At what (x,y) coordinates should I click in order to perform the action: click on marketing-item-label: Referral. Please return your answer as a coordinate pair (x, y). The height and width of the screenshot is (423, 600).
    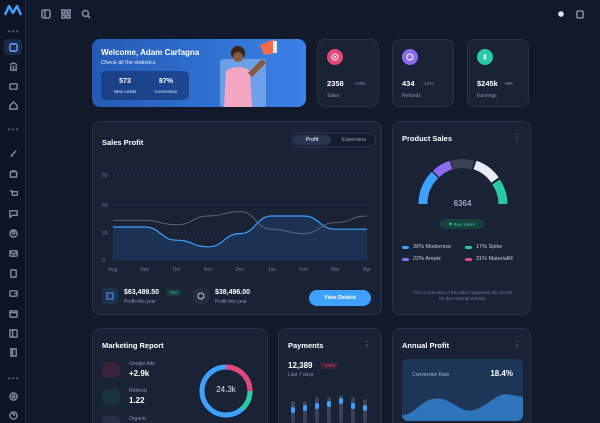
    Looking at the image, I should click on (138, 391).